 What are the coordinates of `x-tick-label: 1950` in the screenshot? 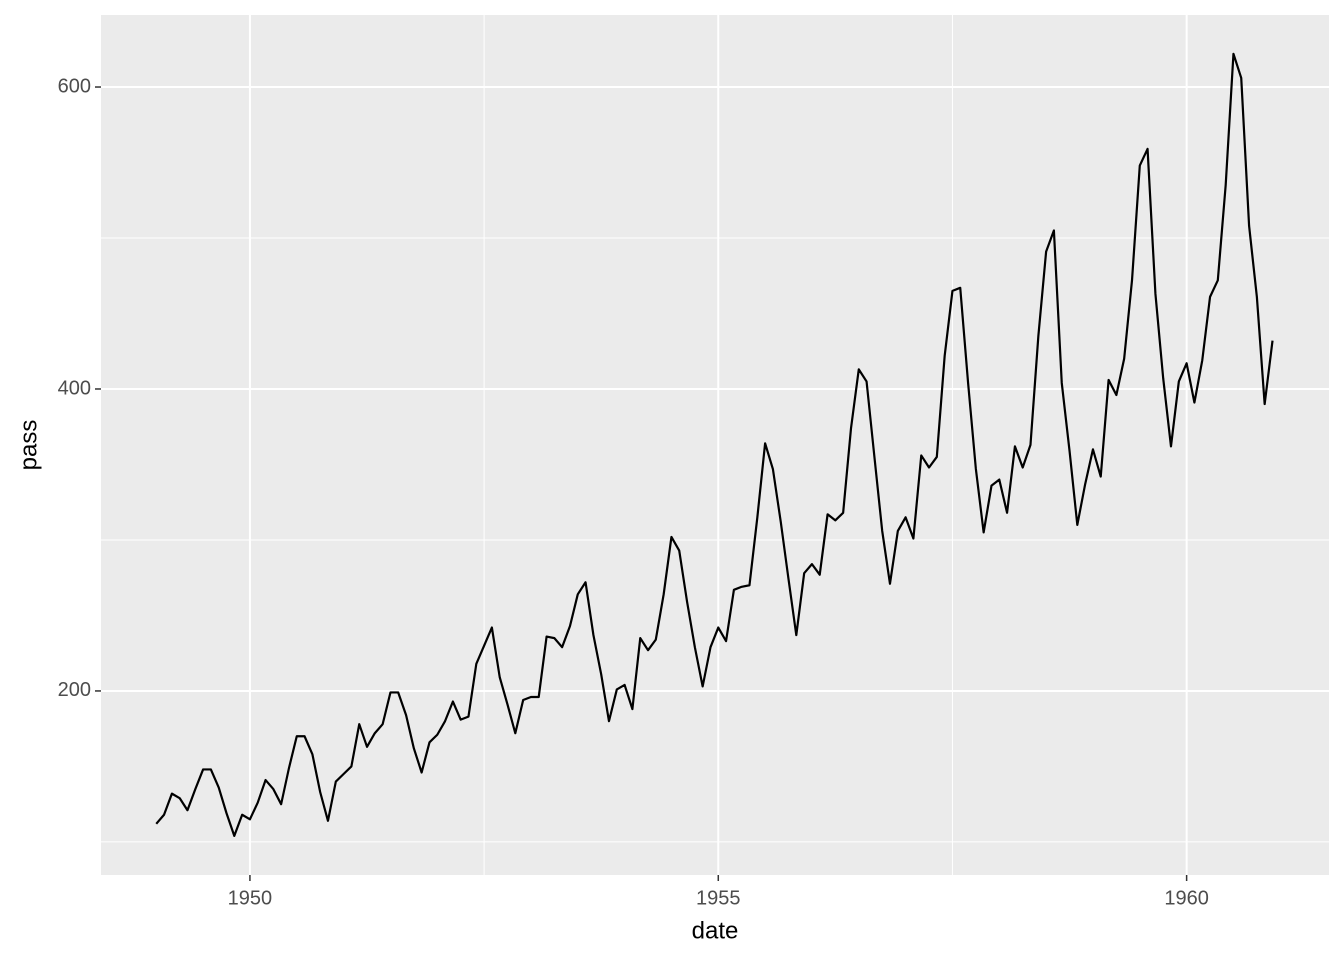 It's located at (250, 898).